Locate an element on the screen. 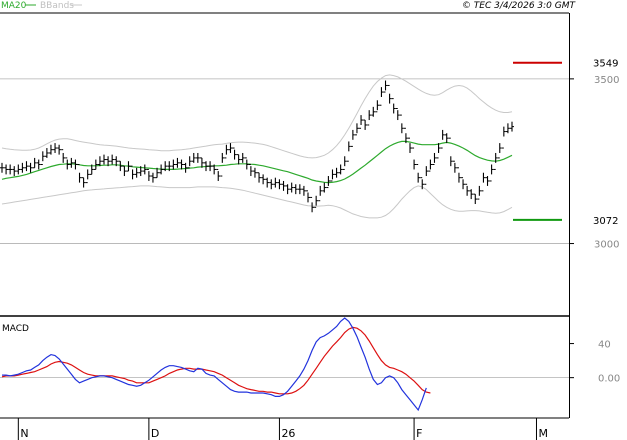 Image resolution: width=627 pixels, height=440 pixels. macd-panel-title: MACD is located at coordinates (15, 329).